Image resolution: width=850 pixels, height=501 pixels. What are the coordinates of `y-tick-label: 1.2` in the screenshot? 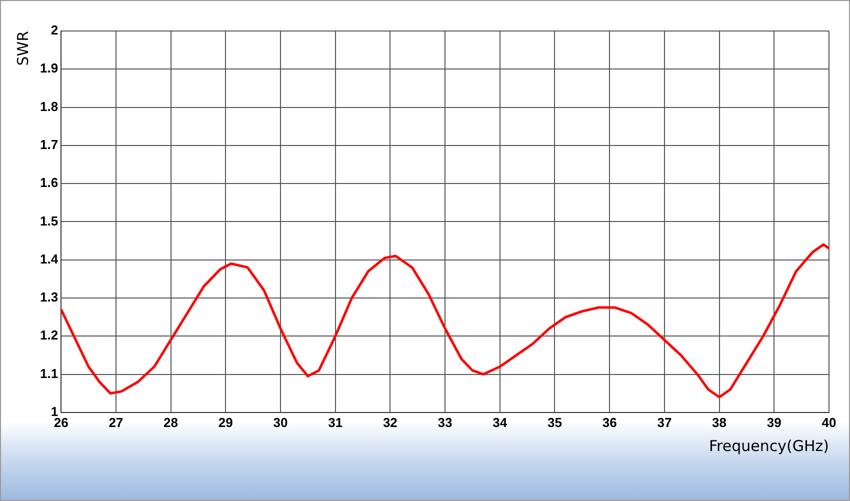 It's located at (49, 335).